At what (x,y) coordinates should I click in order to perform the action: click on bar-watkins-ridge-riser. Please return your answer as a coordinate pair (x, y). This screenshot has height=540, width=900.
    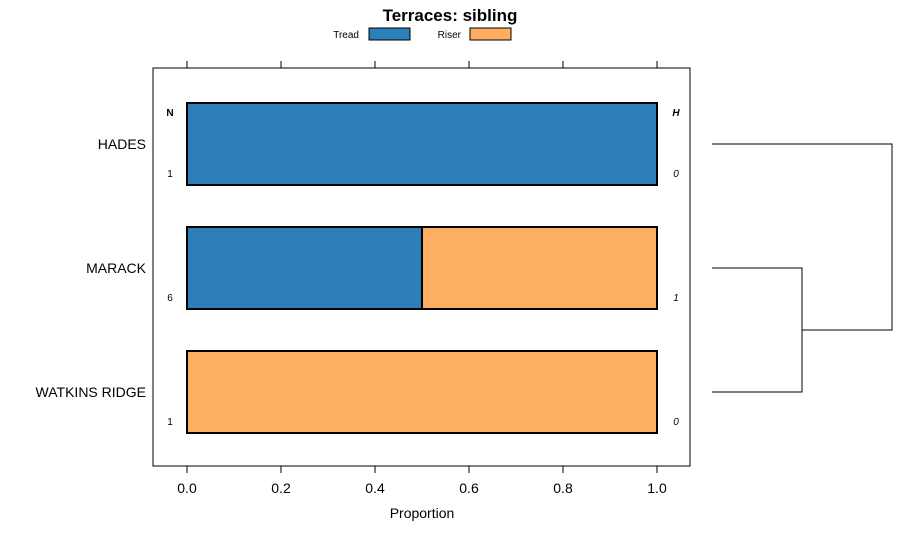
    Looking at the image, I should click on (422, 392).